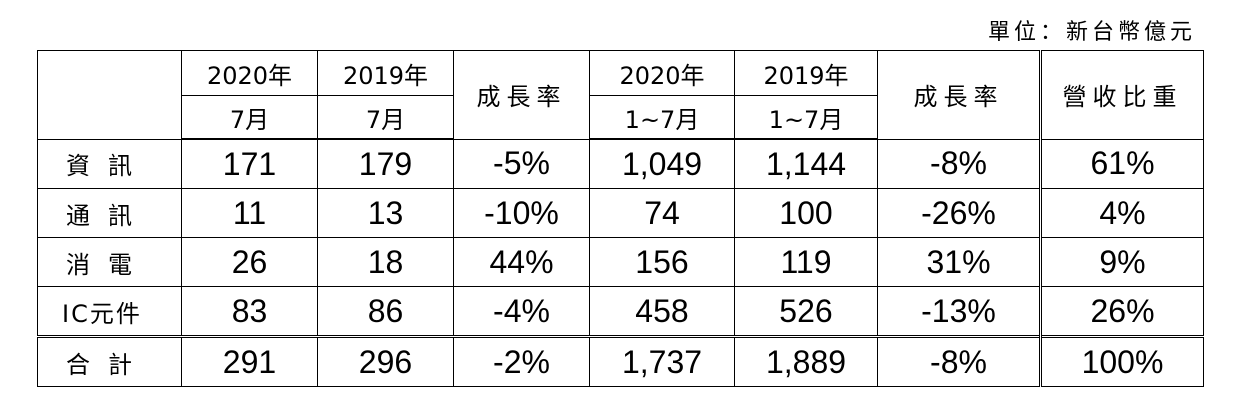 This screenshot has height=411, width=1240. I want to click on cell-y2020: 1,049, so click(662, 163).